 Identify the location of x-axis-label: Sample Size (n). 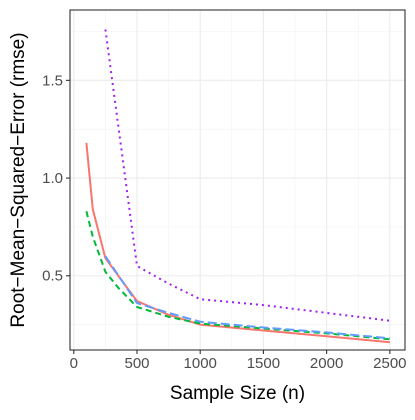
(237, 393).